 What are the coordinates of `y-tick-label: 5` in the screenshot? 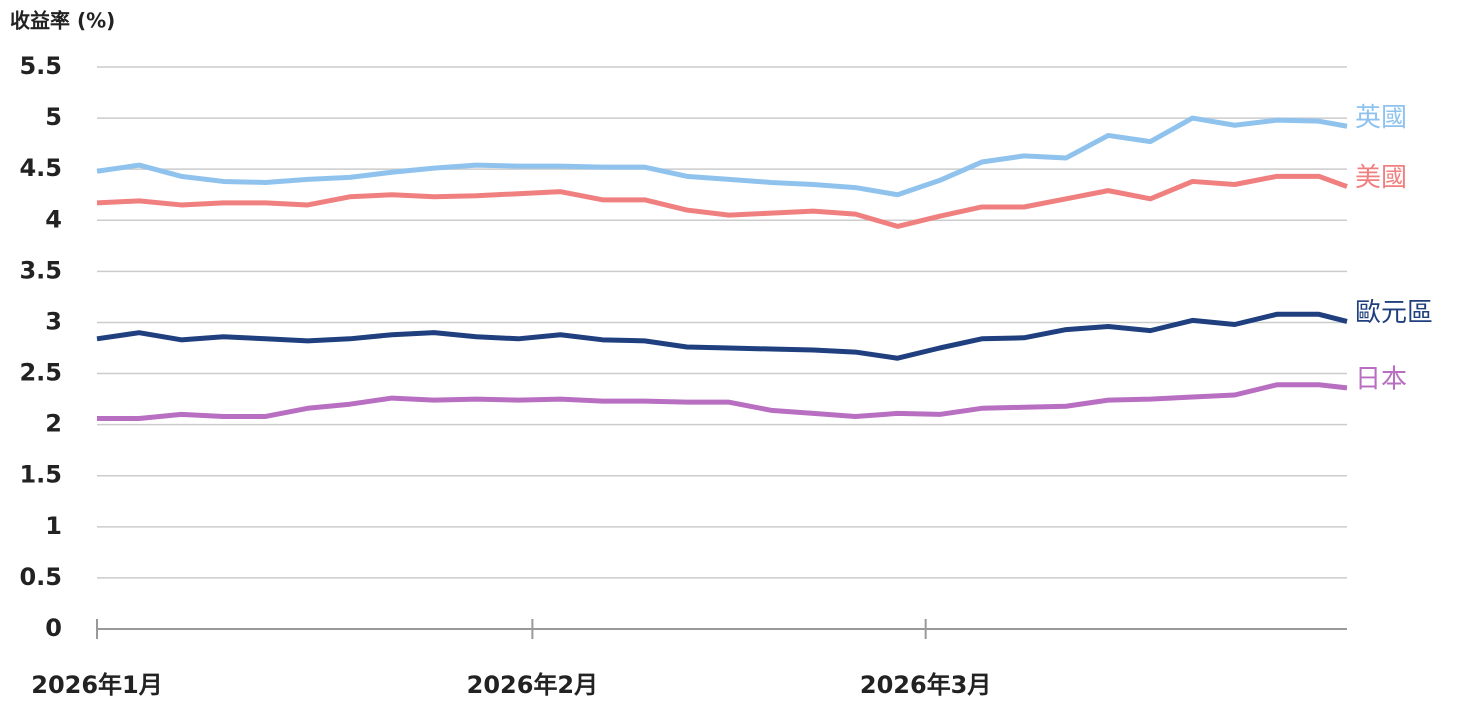 It's located at (53, 117).